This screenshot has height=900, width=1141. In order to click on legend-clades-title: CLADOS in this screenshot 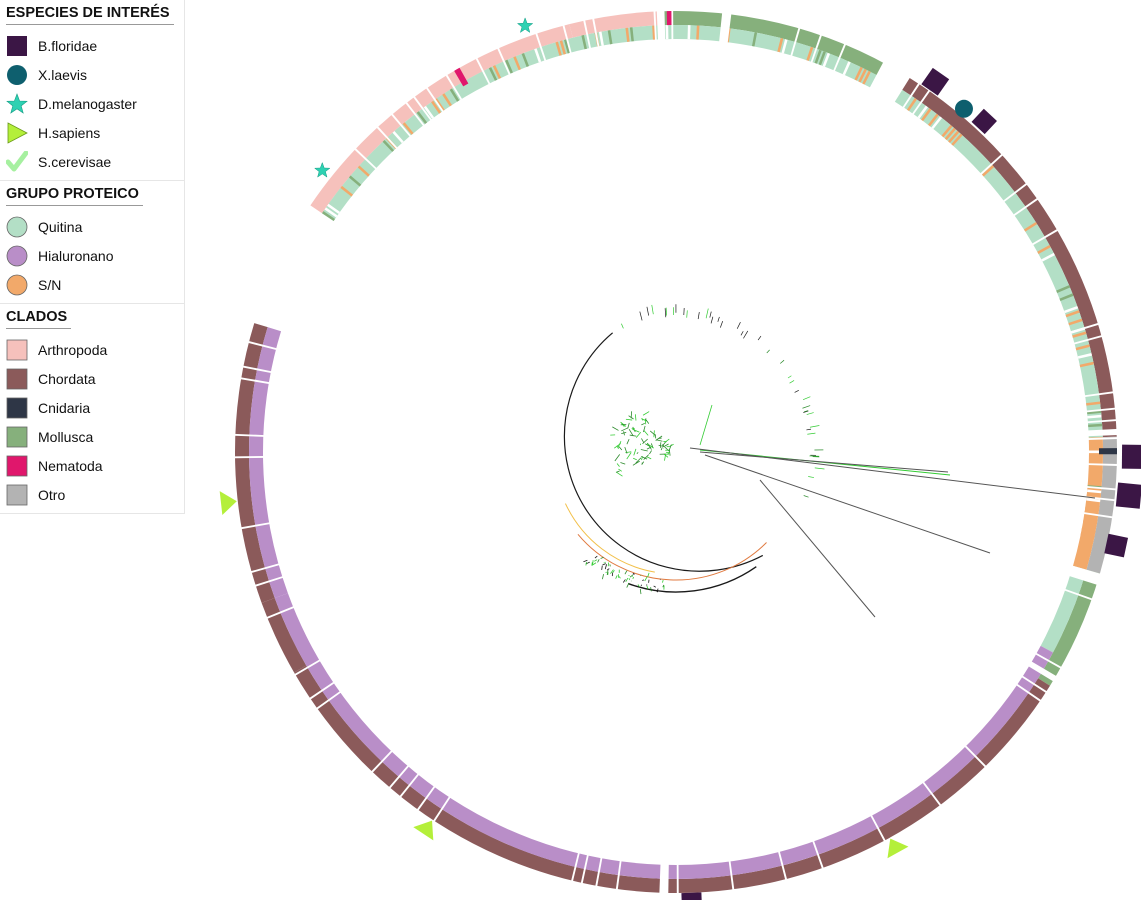, I will do `click(39, 319)`.